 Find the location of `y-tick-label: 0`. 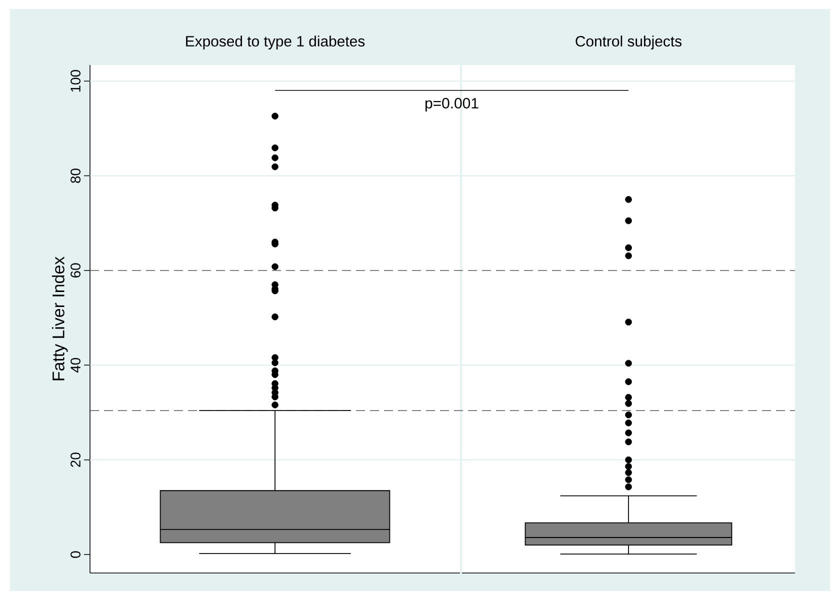

y-tick-label: 0 is located at coordinates (75, 554).